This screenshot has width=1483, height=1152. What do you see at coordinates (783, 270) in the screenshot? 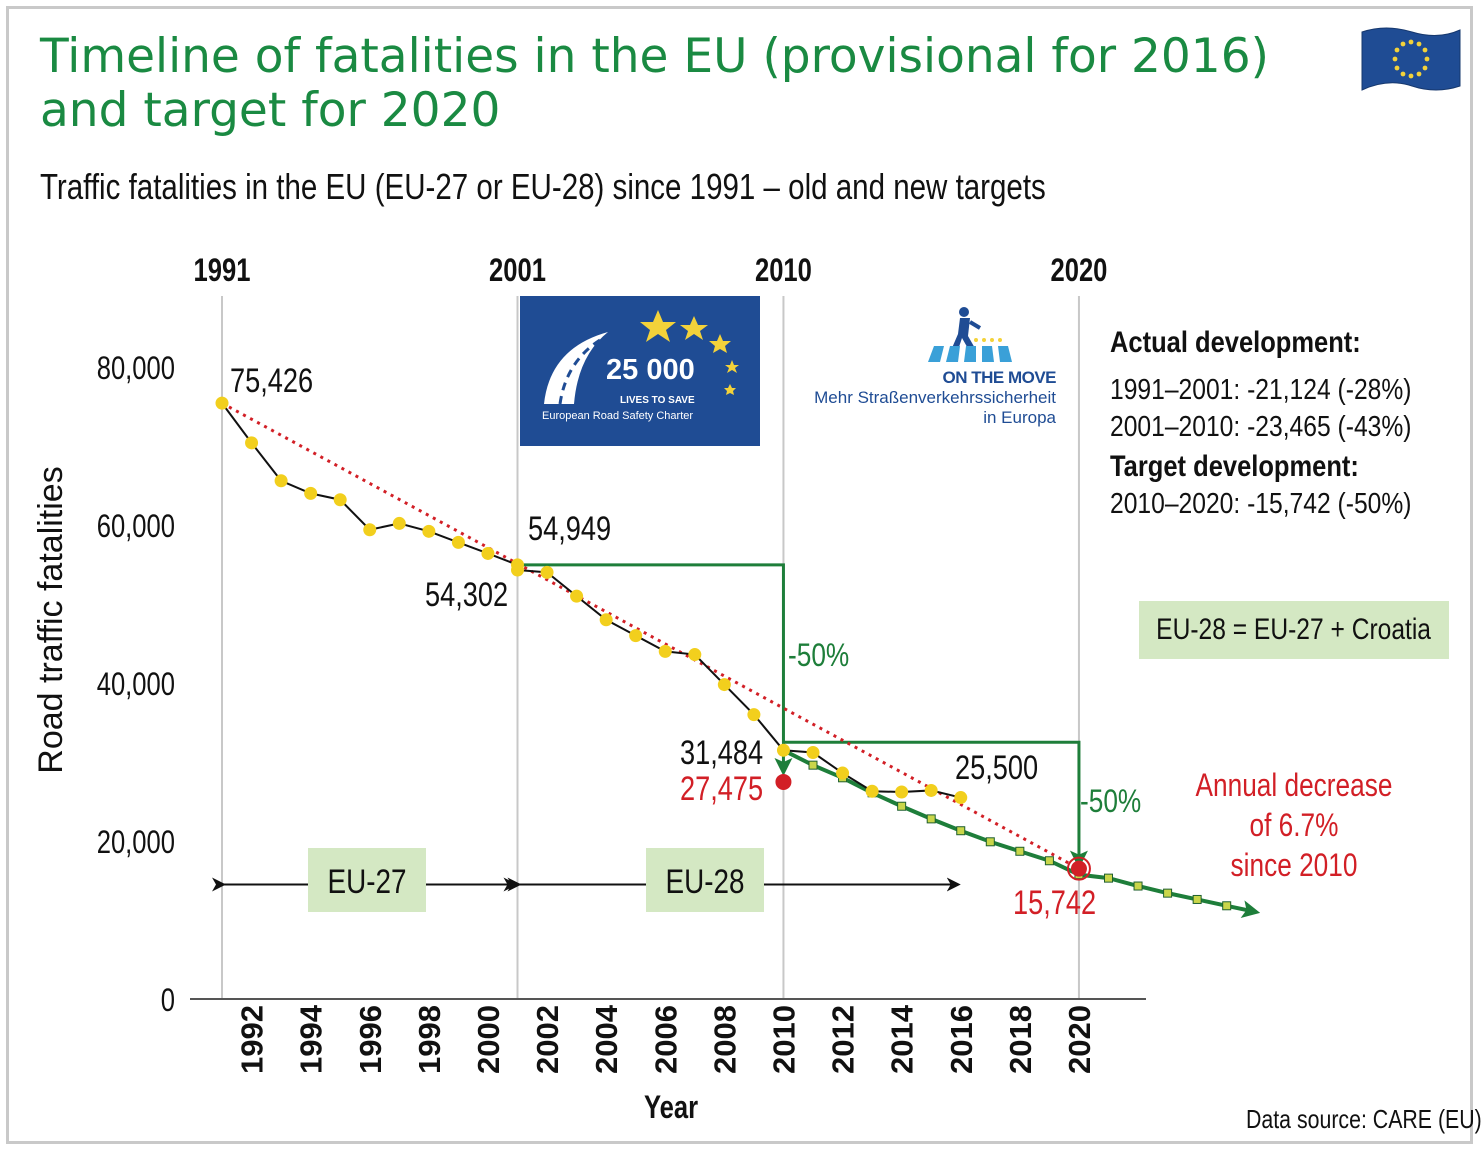
I see `top-year-label-2010: 2010` at bounding box center [783, 270].